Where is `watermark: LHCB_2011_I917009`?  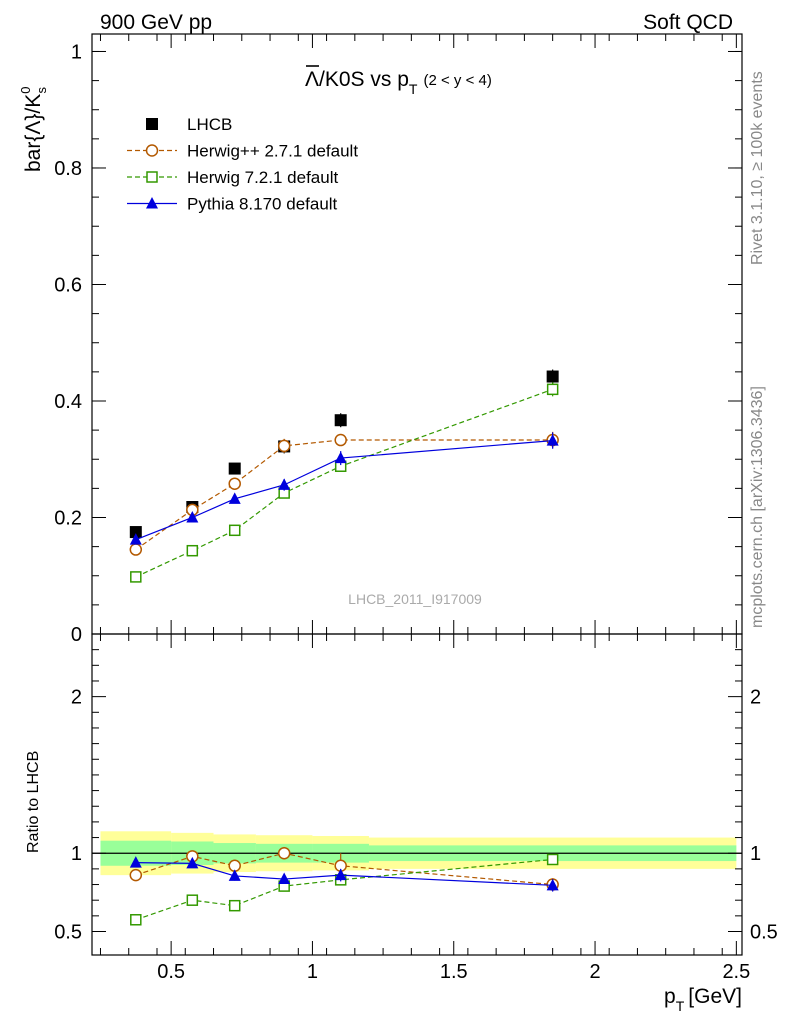 watermark: LHCB_2011_I917009 is located at coordinates (415, 599).